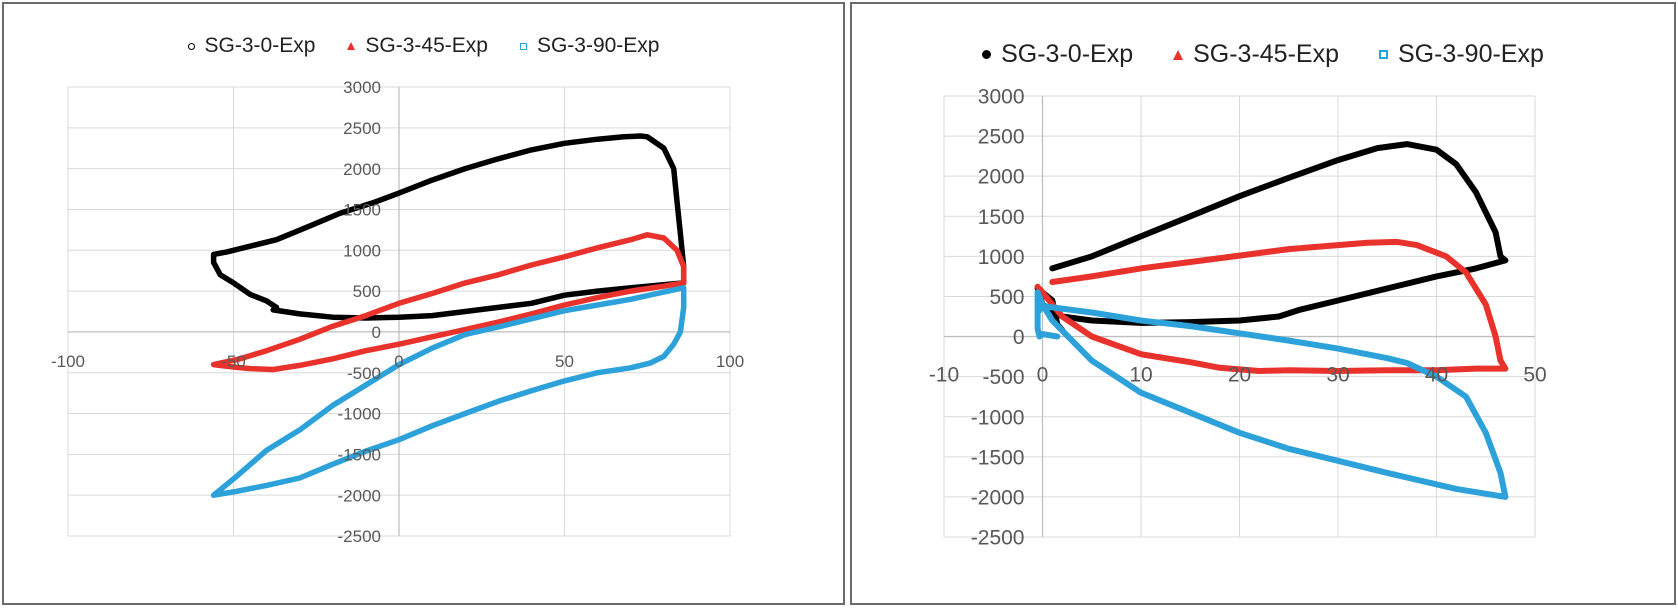  I want to click on left-chart-legend: SG-3-0-Exp SG-3-45-Exp SG-3-90-Exp, so click(423, 46).